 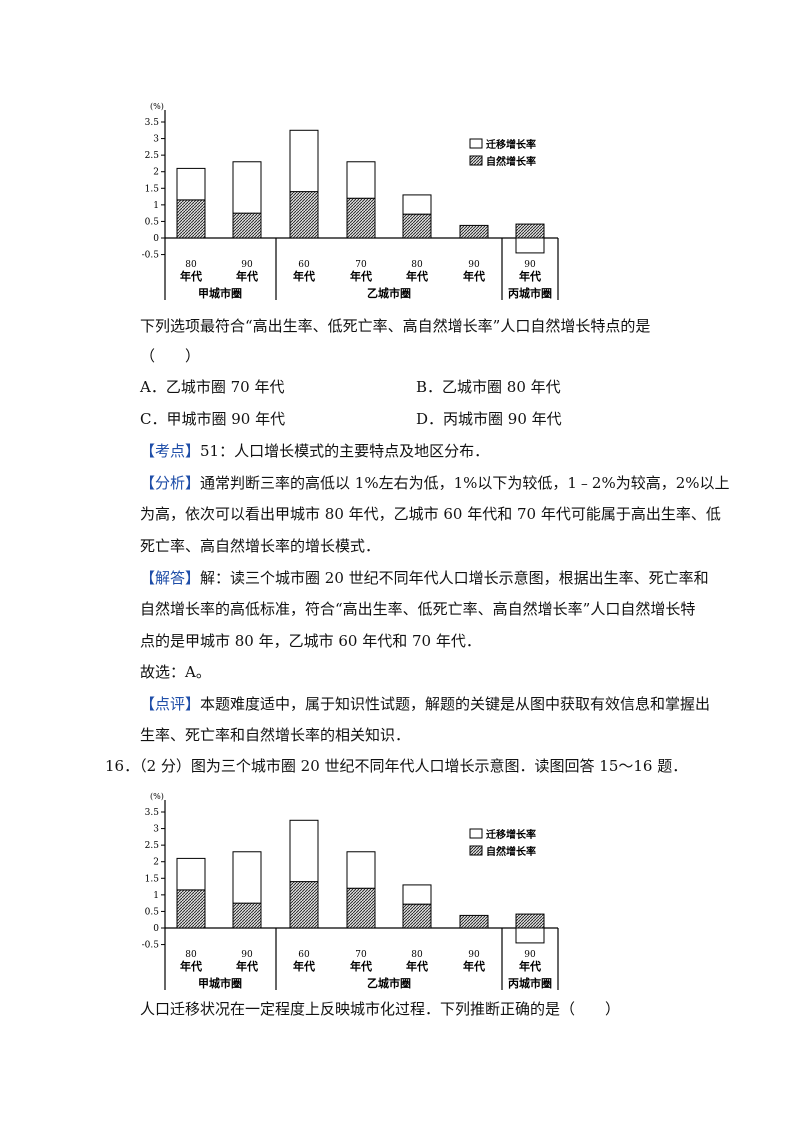 What do you see at coordinates (455, 704) in the screenshot?
I see `dianping-text-1: 本题难度适中，属于知识性试题，解题的关键是从图中获取有效信息和掌握出` at bounding box center [455, 704].